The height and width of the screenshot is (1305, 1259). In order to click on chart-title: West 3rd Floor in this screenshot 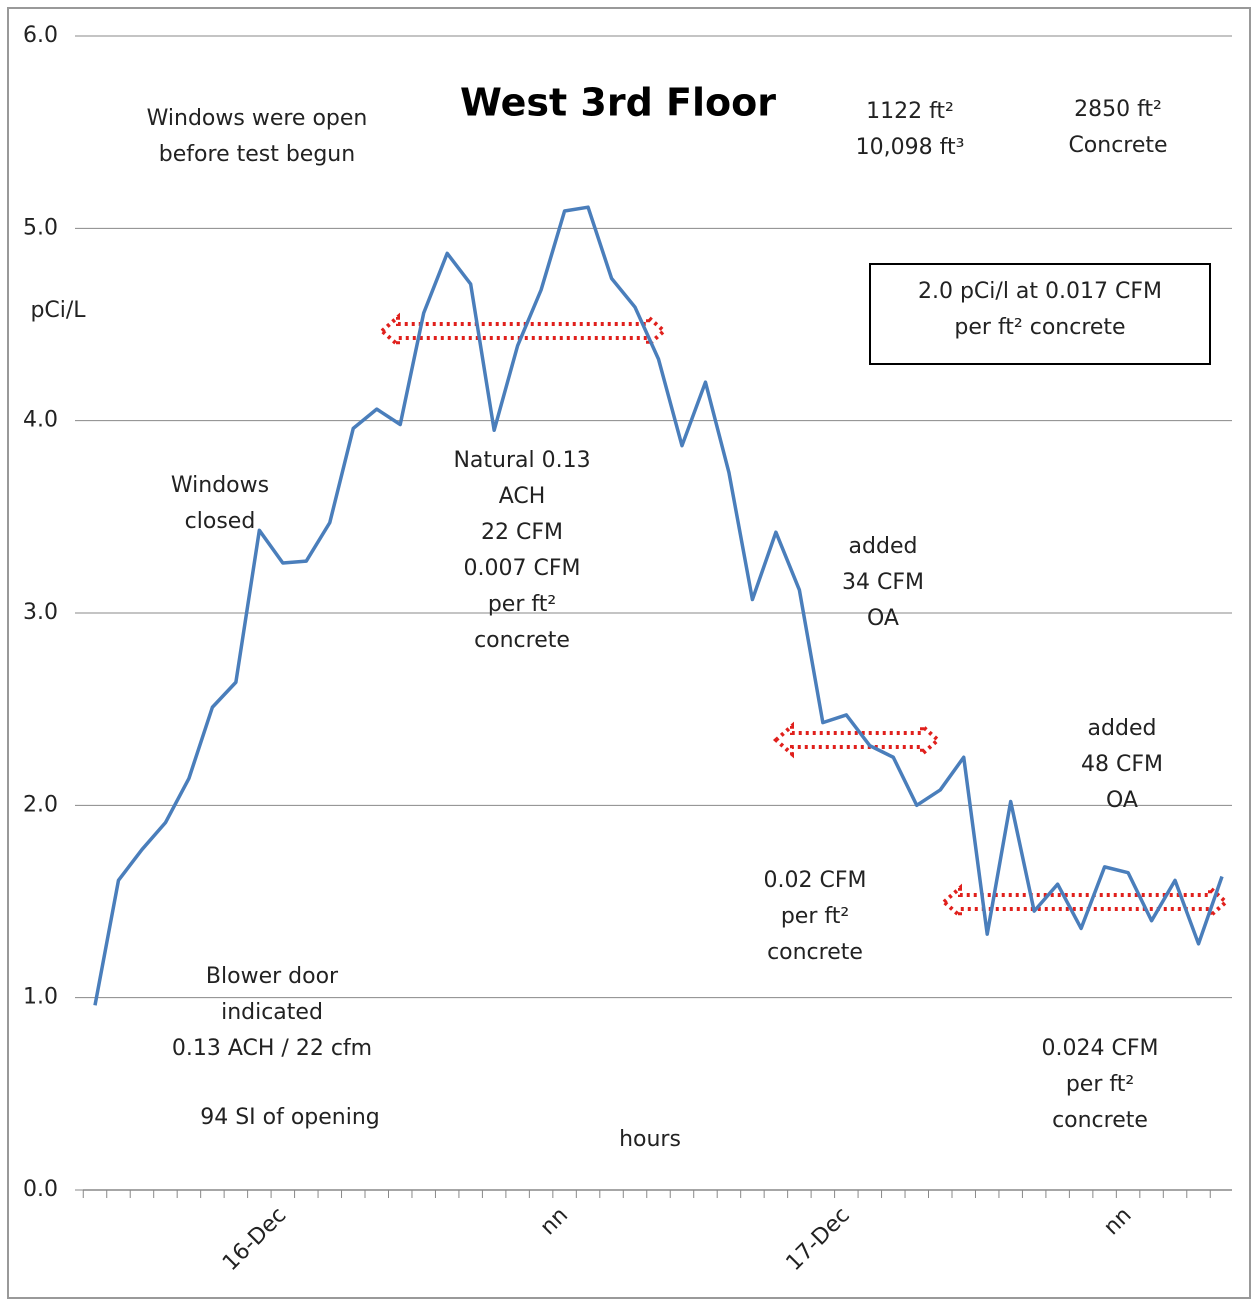, I will do `click(618, 103)`.